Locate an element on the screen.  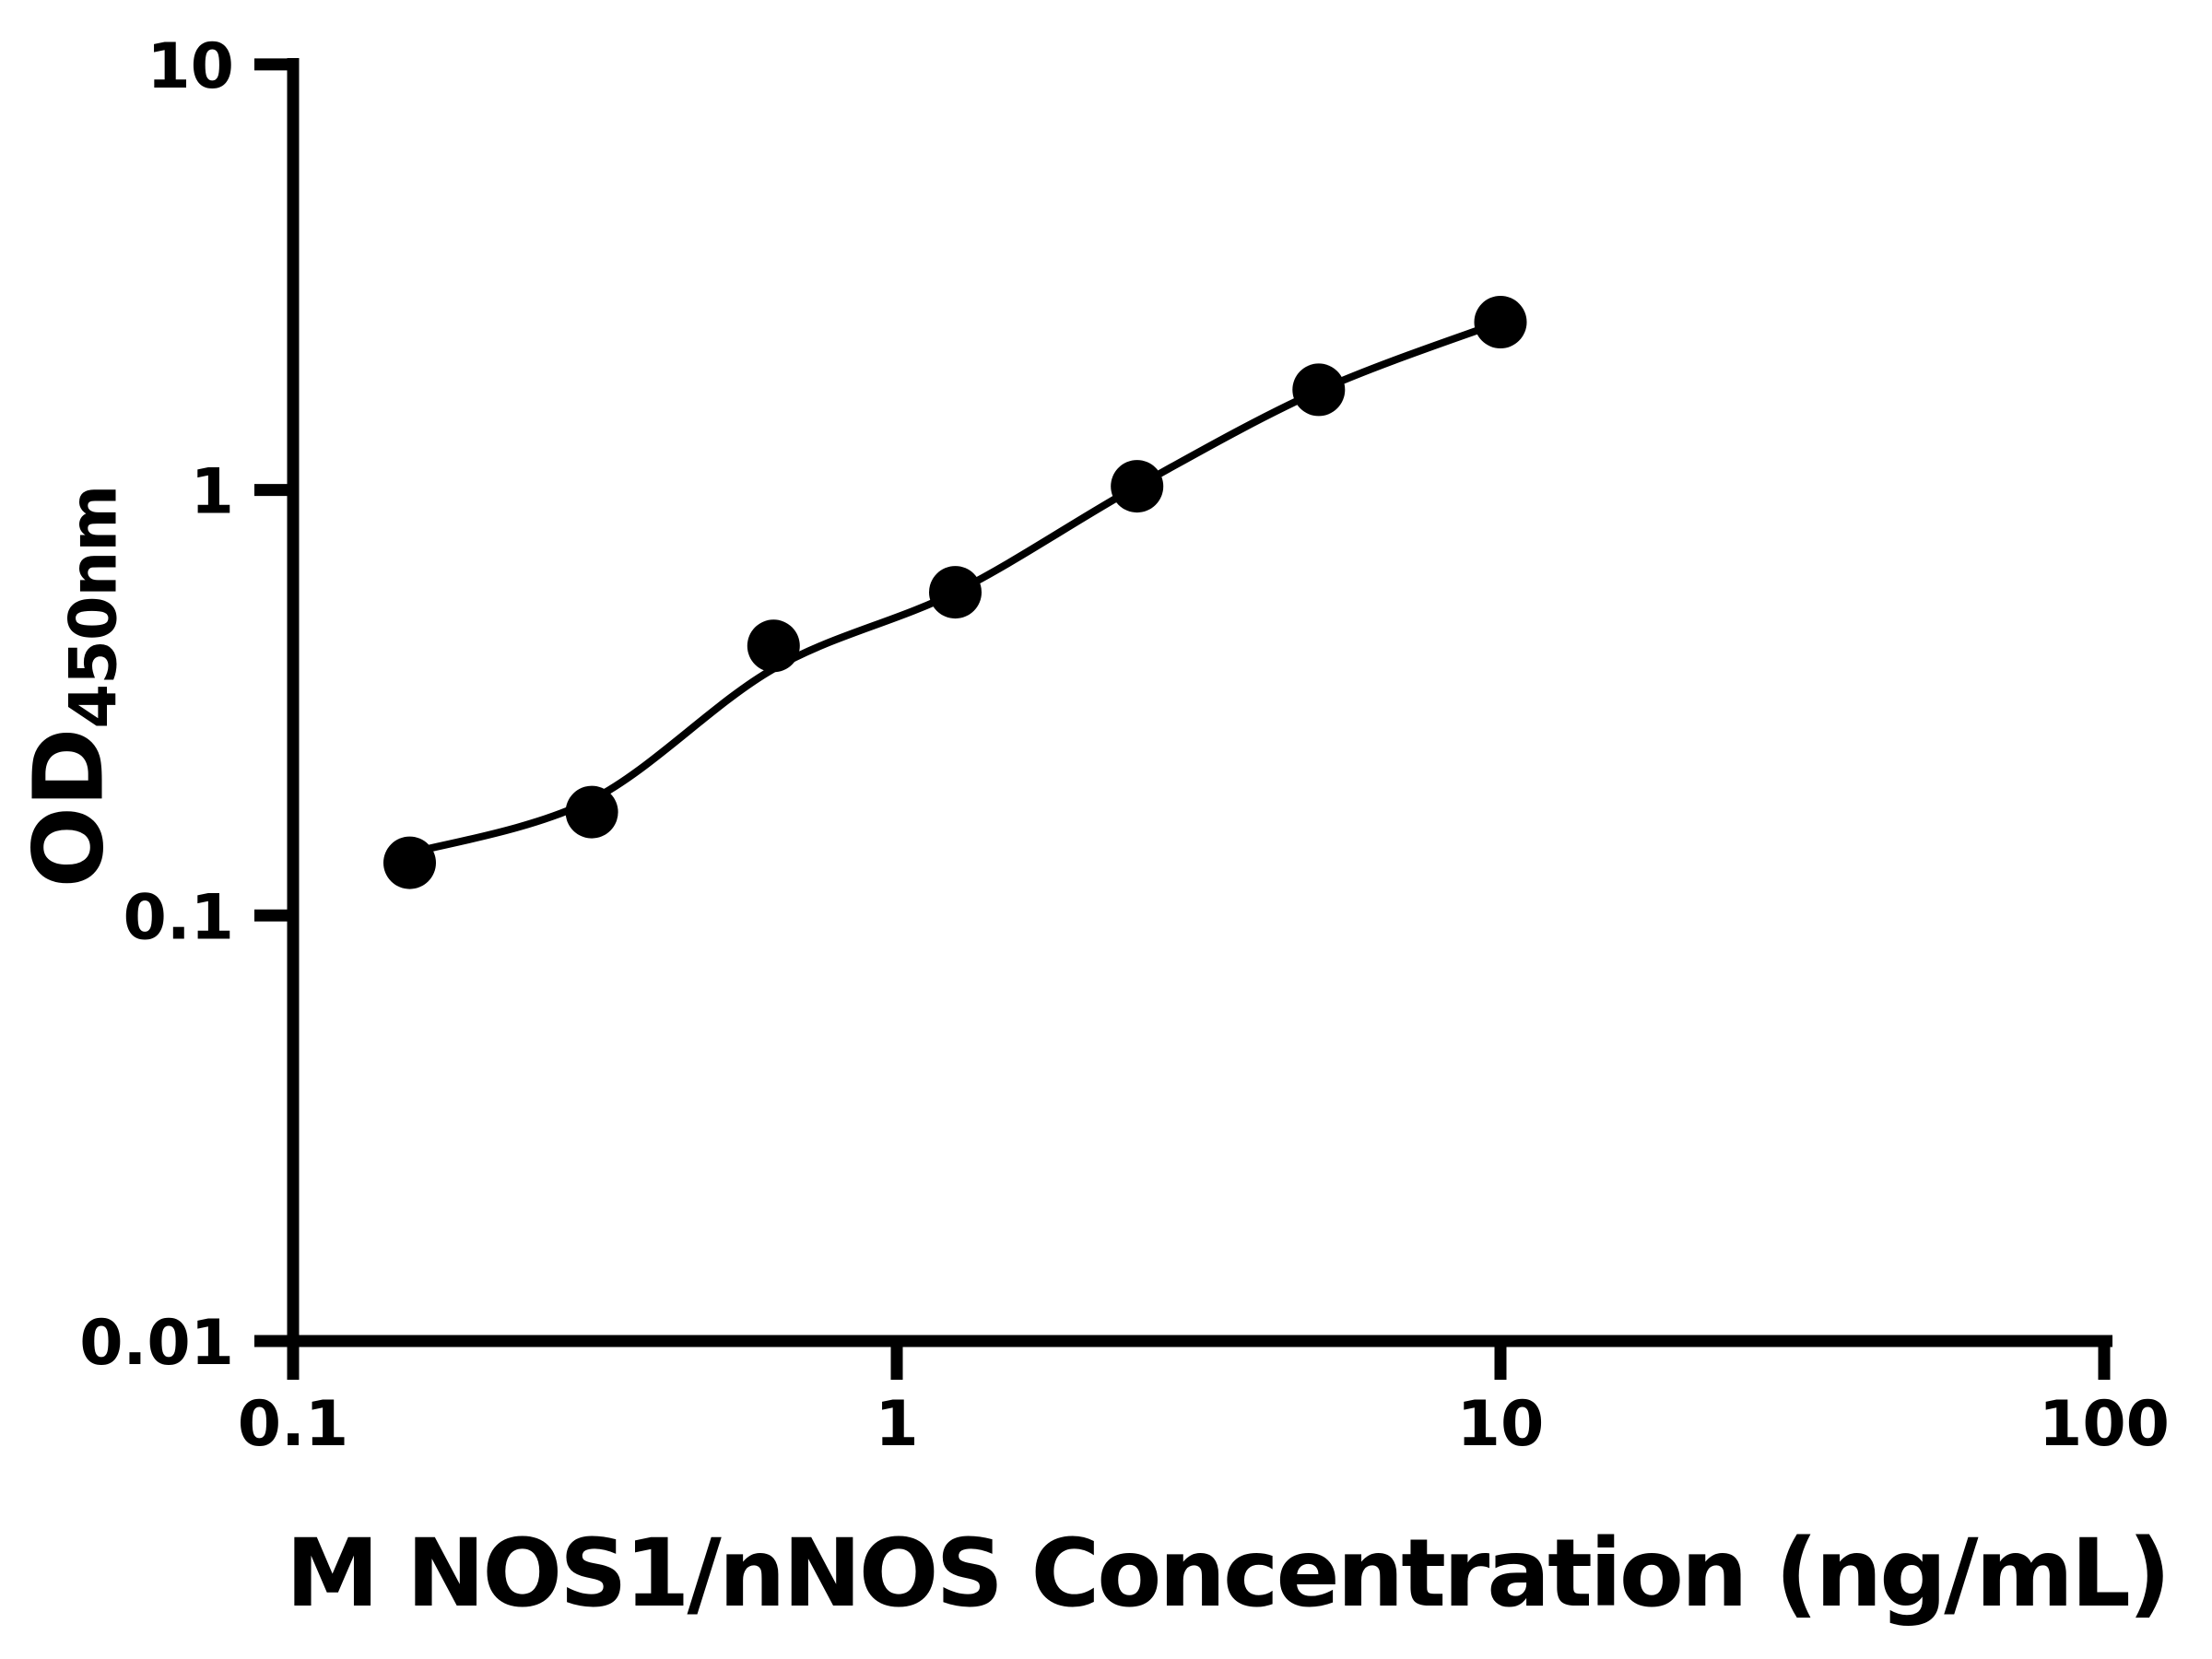
y-tick-label: 0.01 is located at coordinates (156, 1343).